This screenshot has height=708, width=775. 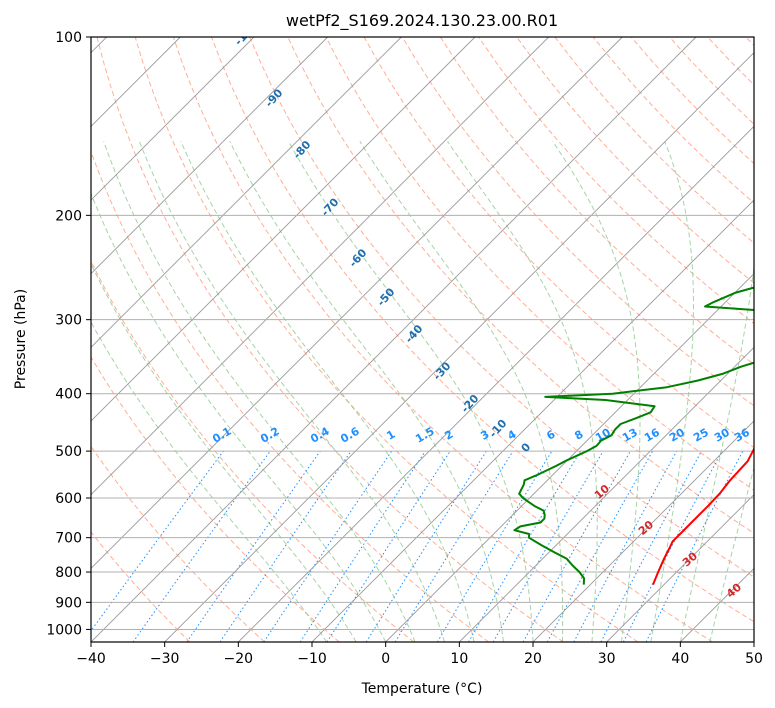 I want to click on x-tick-label: −10, so click(x=312, y=659).